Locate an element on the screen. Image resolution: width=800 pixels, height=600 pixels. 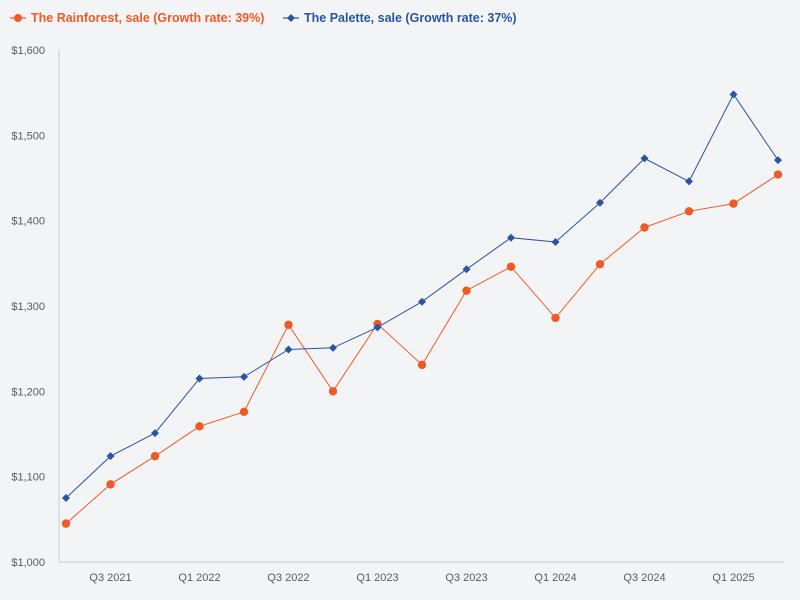
x-tick-label: Q3 2023 is located at coordinates (466, 578).